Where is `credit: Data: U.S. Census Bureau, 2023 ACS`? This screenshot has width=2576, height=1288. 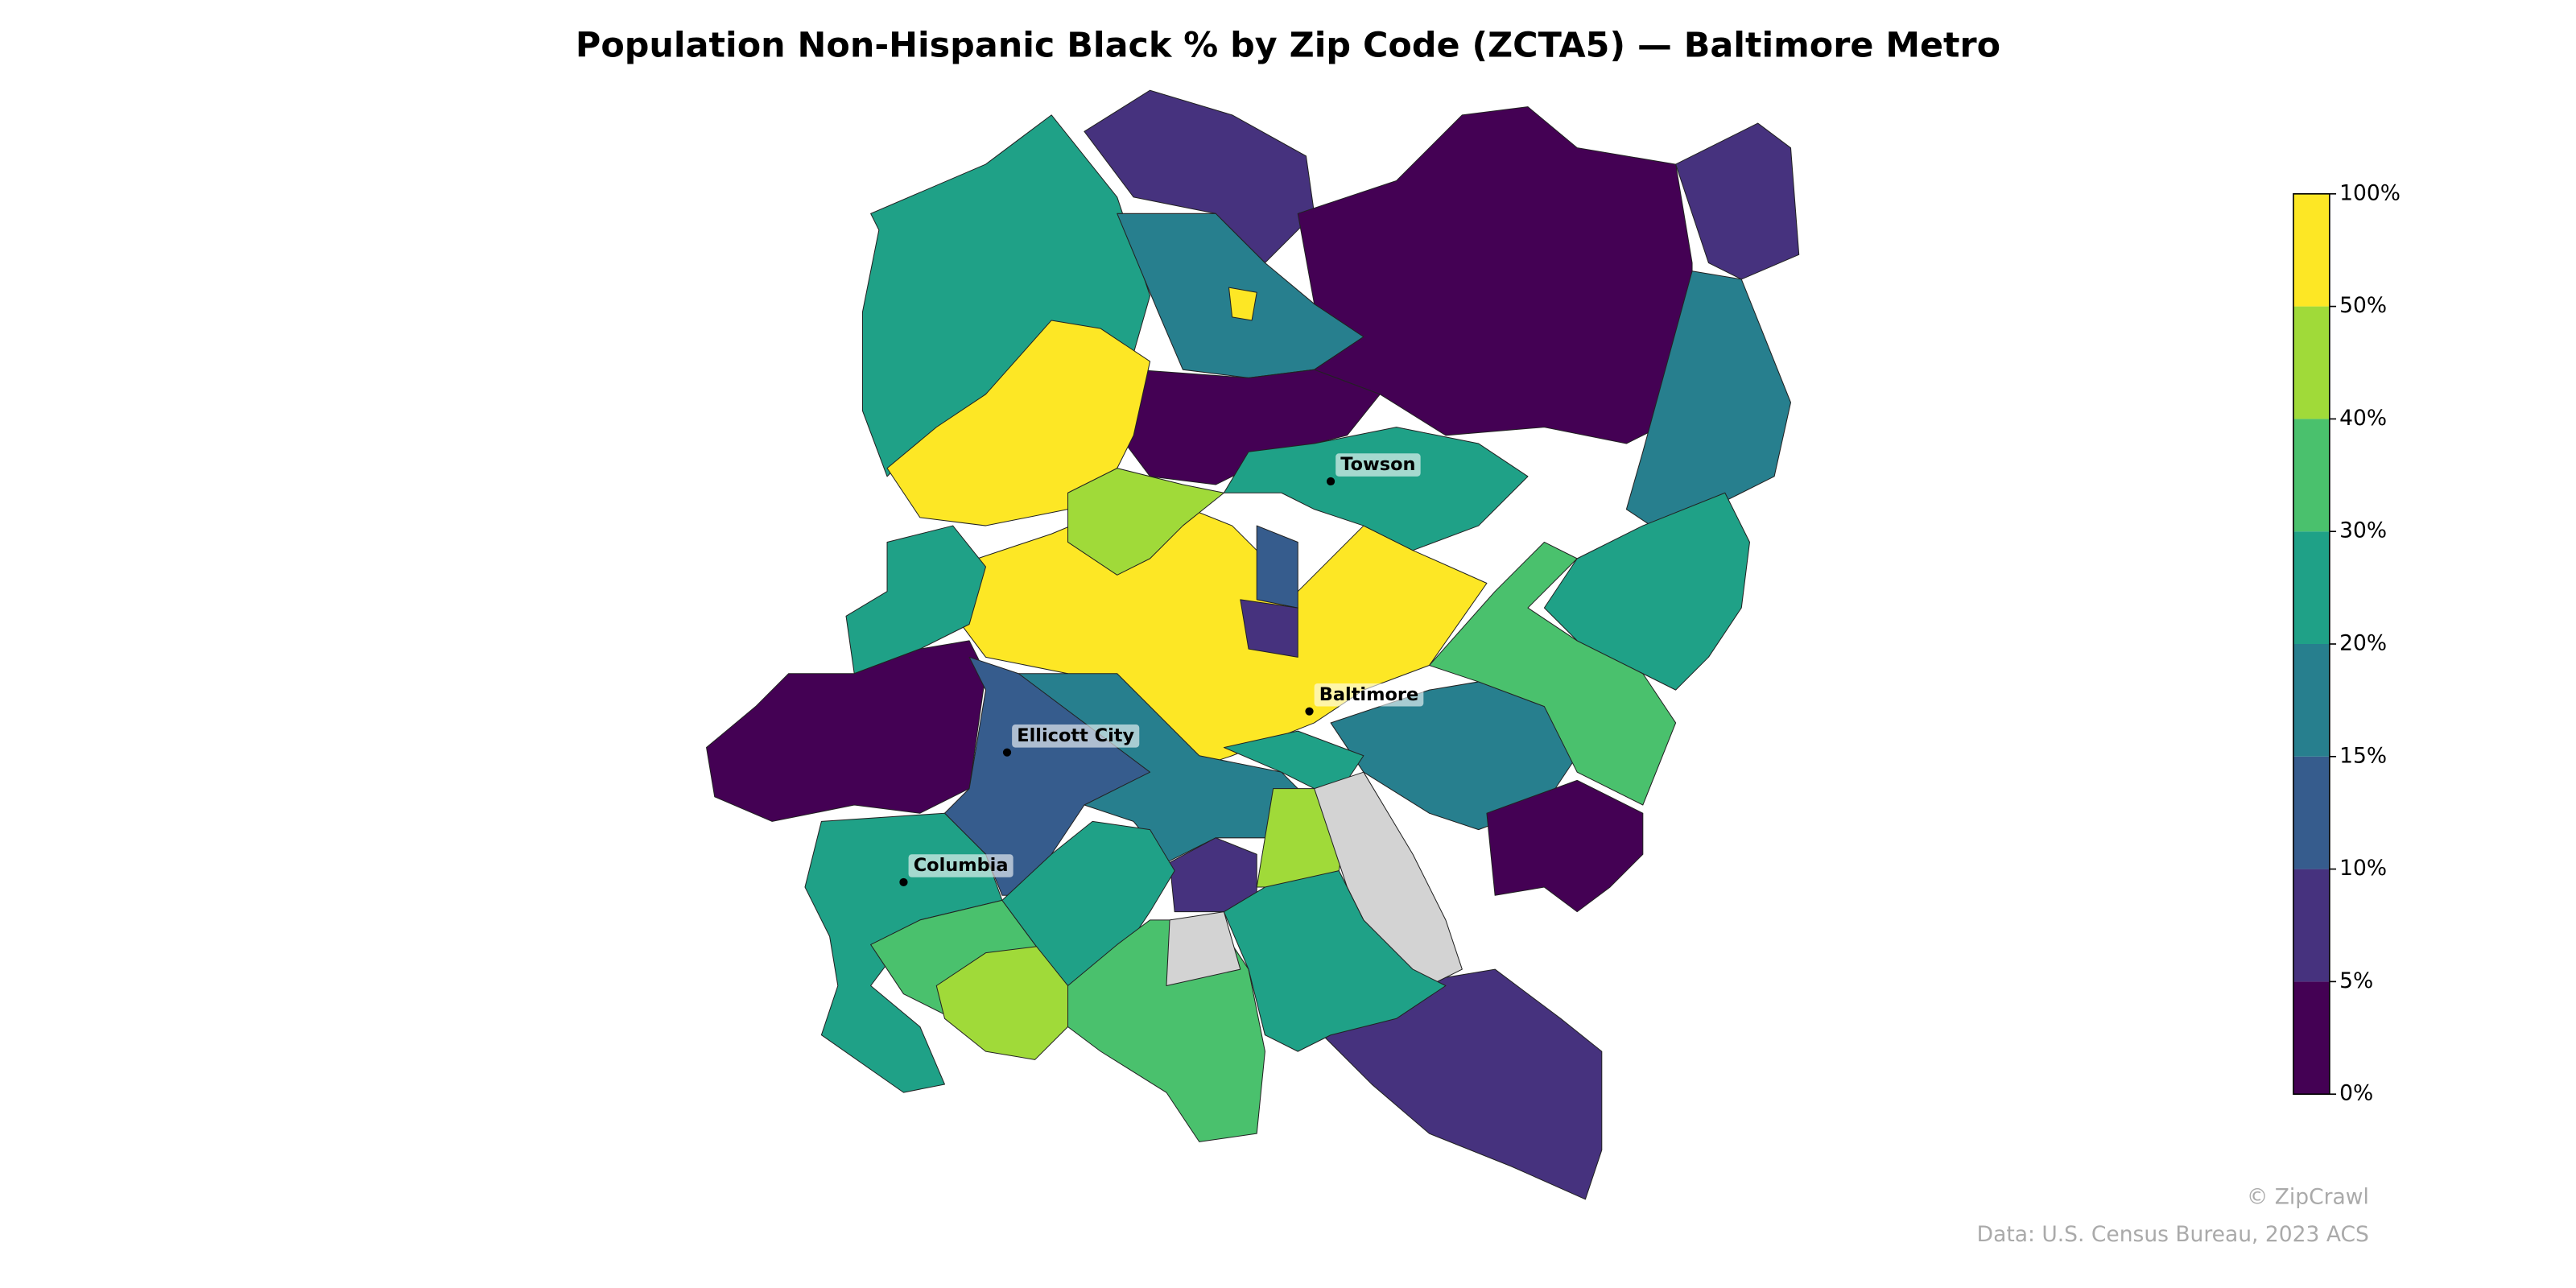
credit: Data: U.S. Census Bureau, 2023 ACS is located at coordinates (2173, 1234).